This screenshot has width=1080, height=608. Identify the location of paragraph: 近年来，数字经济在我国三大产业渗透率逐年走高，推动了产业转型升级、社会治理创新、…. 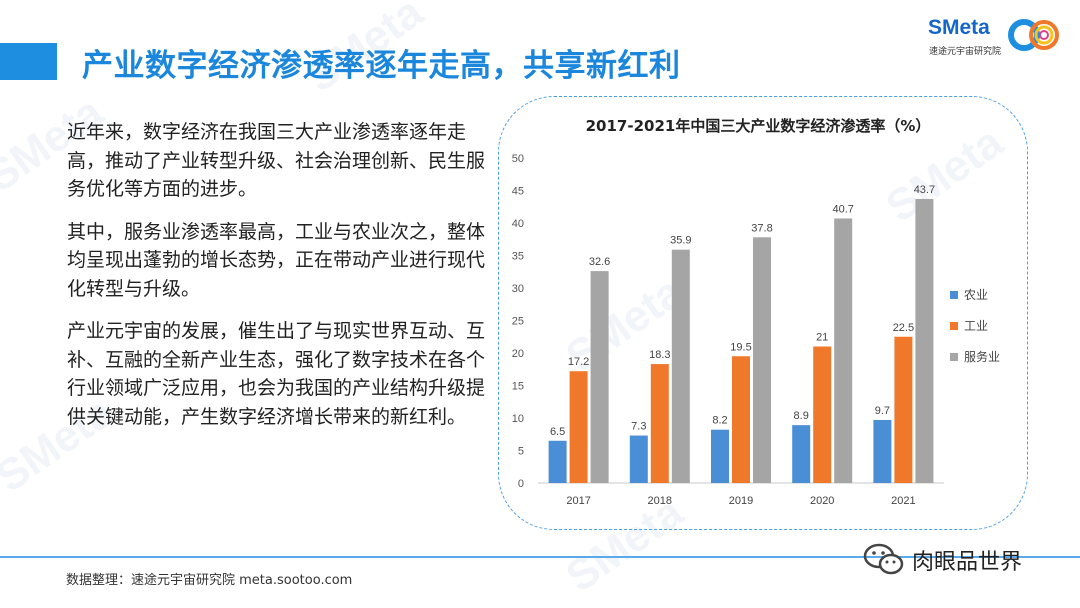
(276, 160).